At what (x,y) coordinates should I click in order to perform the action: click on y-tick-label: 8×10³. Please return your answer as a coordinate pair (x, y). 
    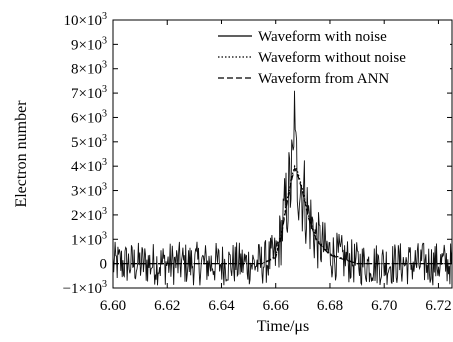
    Looking at the image, I should click on (89, 69).